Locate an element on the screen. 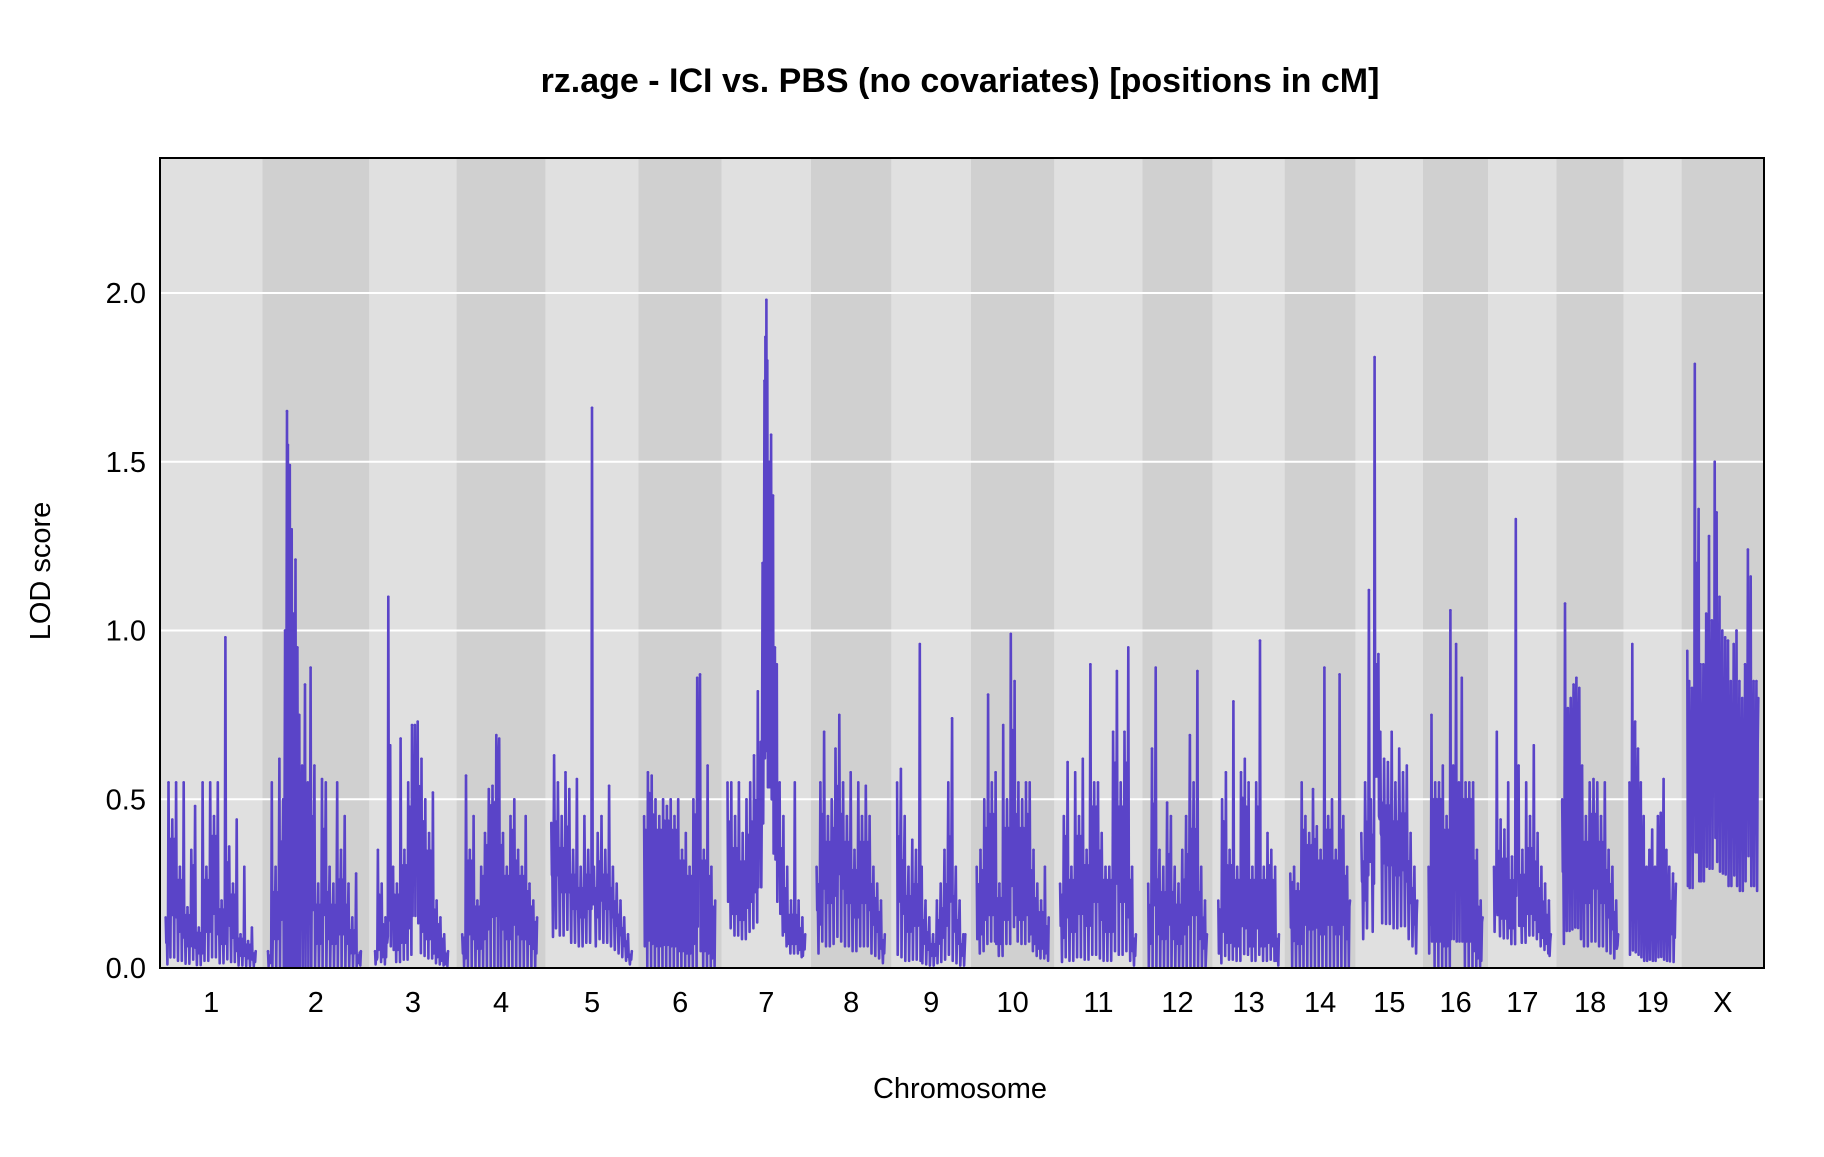  x-tick-label-14: 14 is located at coordinates (1320, 1003).